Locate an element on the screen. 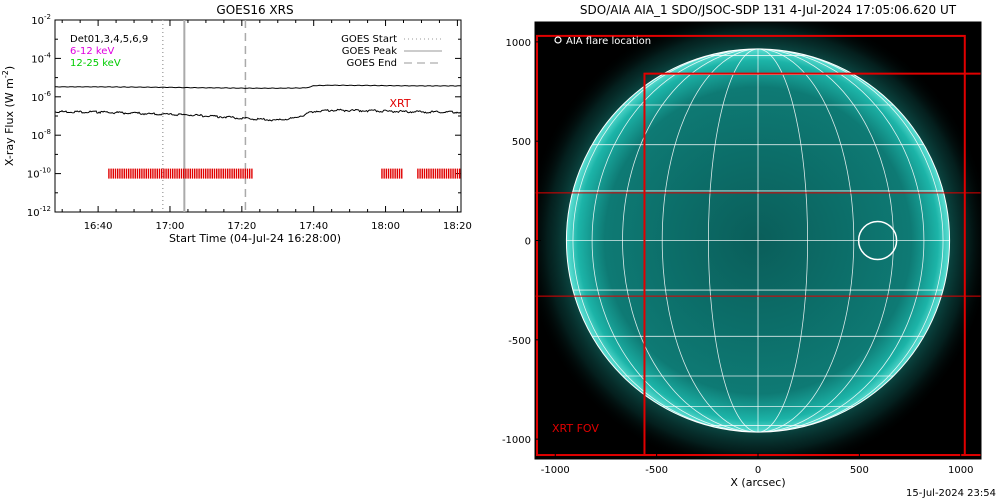 This screenshot has width=1000, height=500. goes-y-tick-label: 10⁻⁴ is located at coordinates (41, 58).